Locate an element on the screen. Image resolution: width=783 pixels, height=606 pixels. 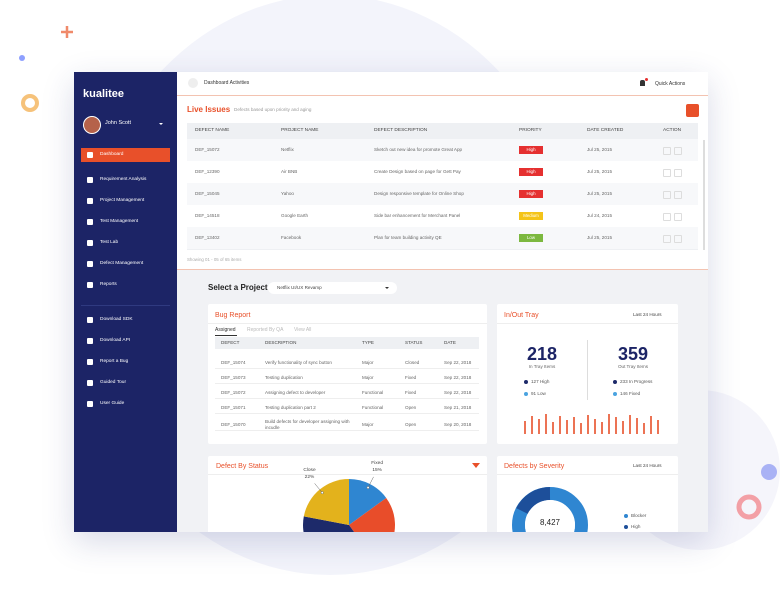
cell: Testing duplication part 2 is located at coordinates (290, 407).